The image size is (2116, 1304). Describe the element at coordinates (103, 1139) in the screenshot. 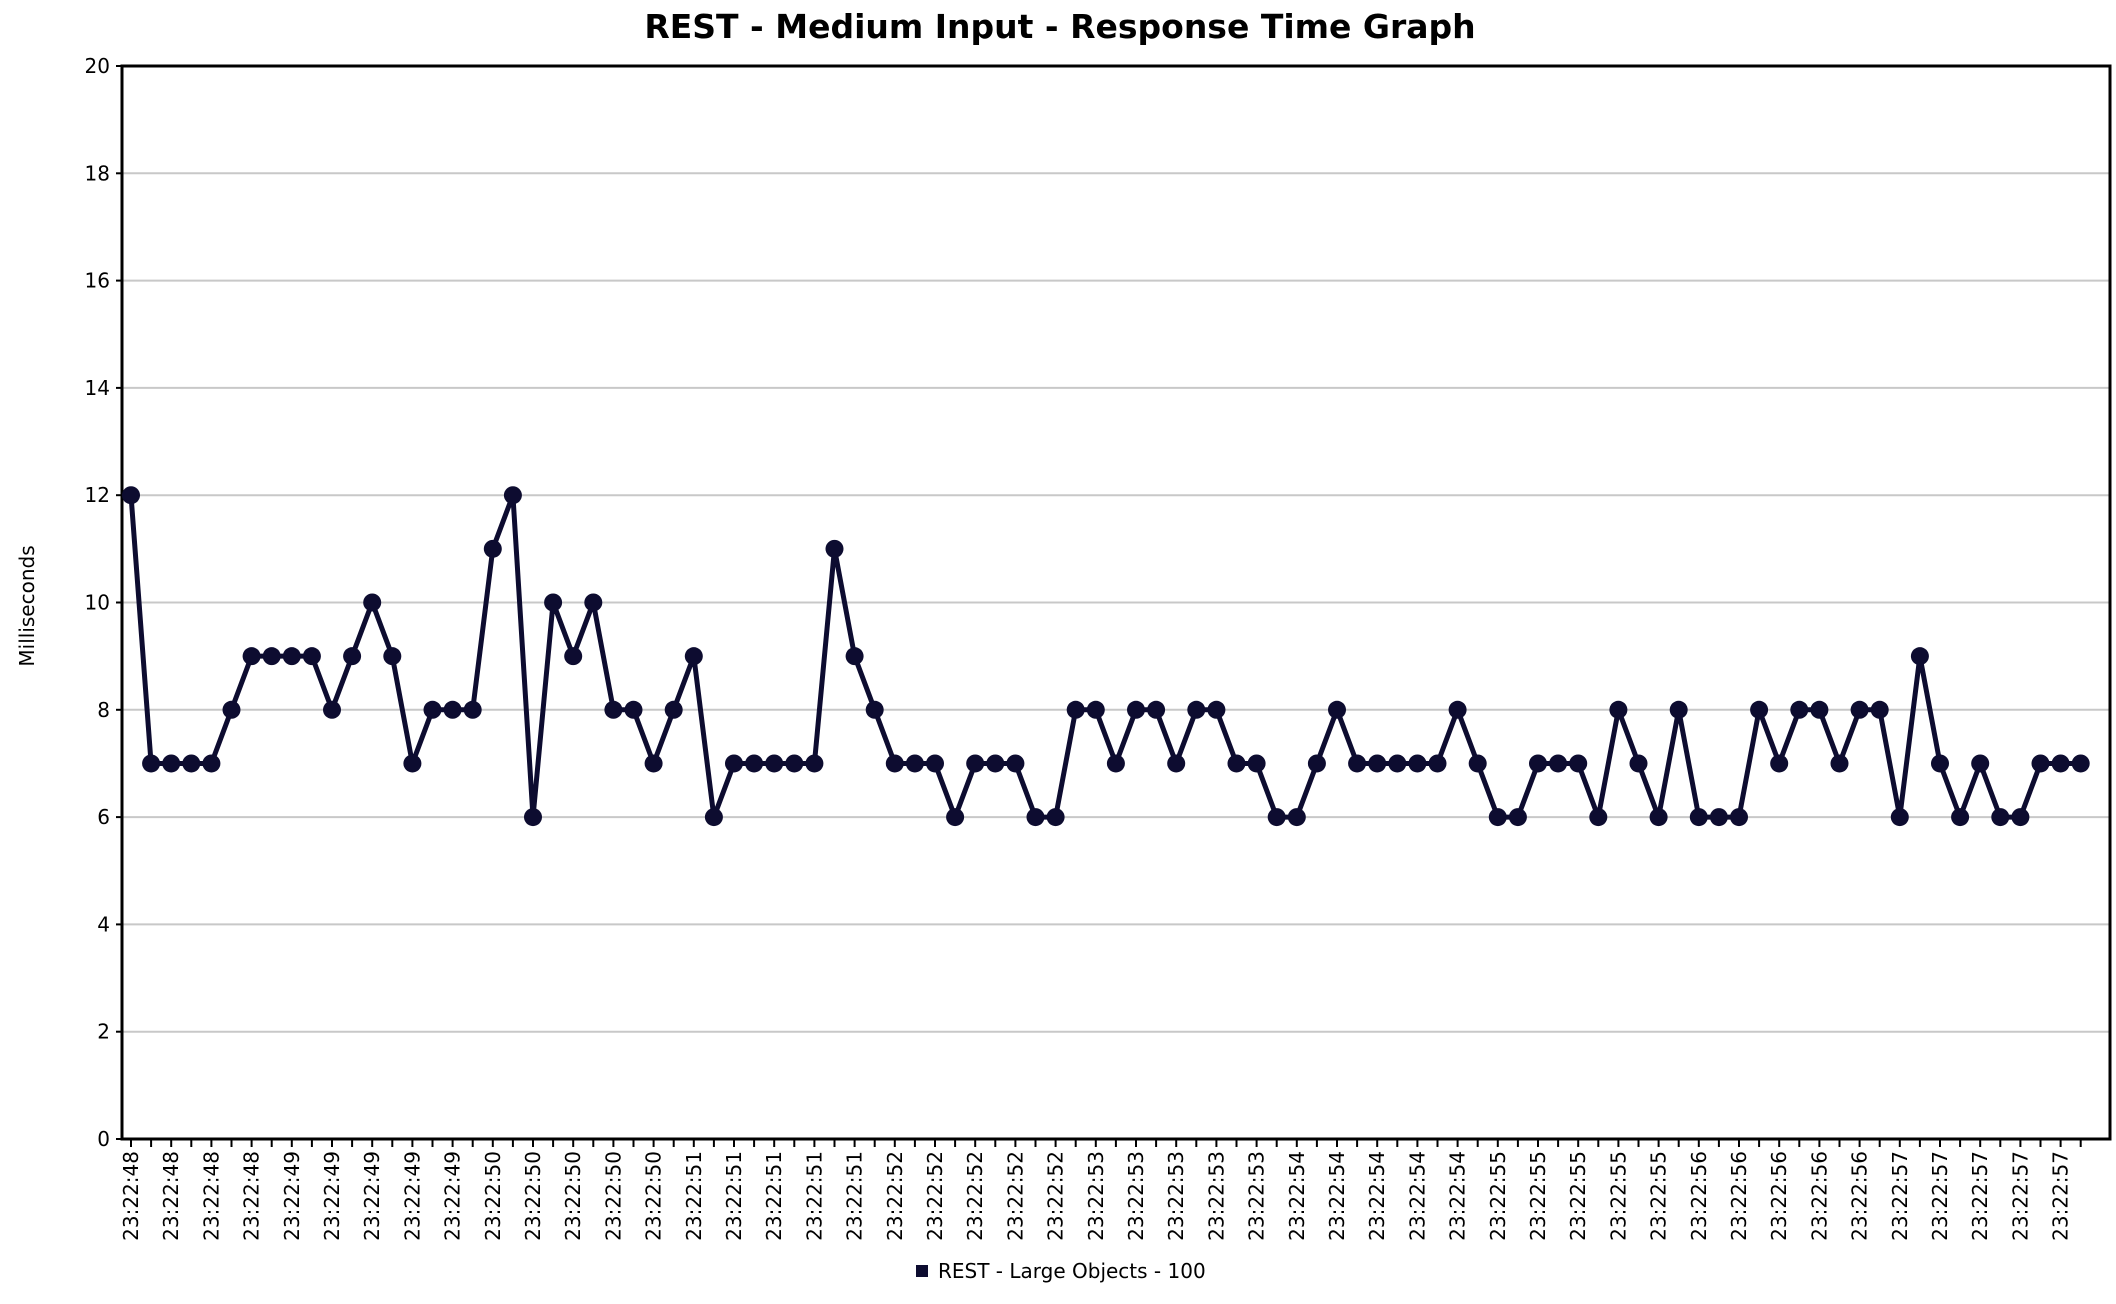

I see `y-tick-label: 0` at that location.